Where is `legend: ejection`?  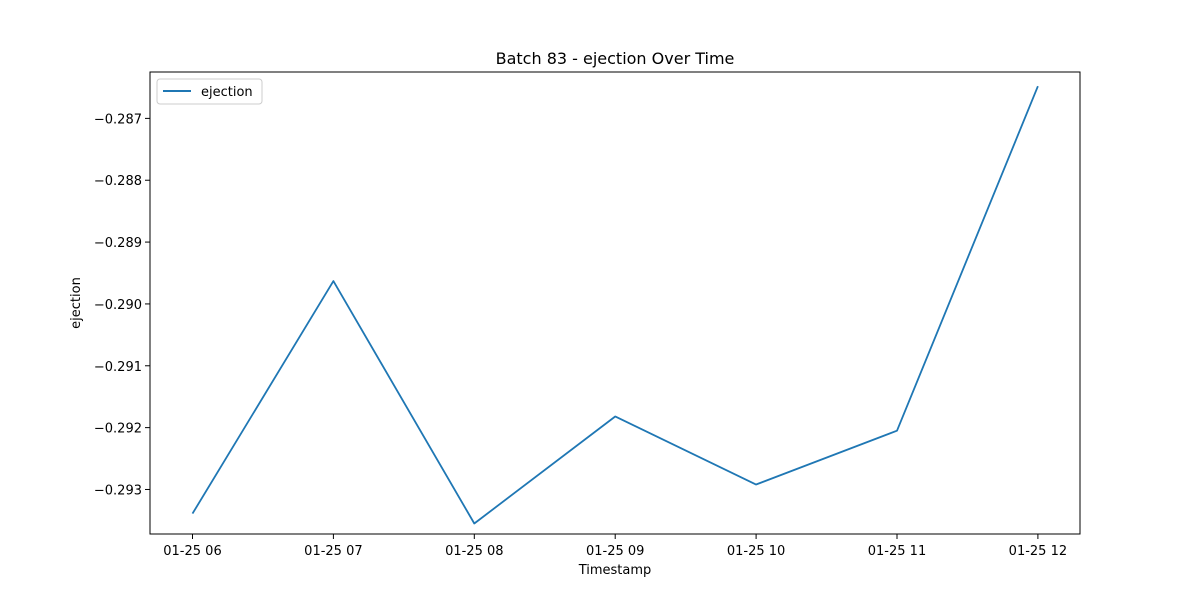
legend: ejection is located at coordinates (209, 91).